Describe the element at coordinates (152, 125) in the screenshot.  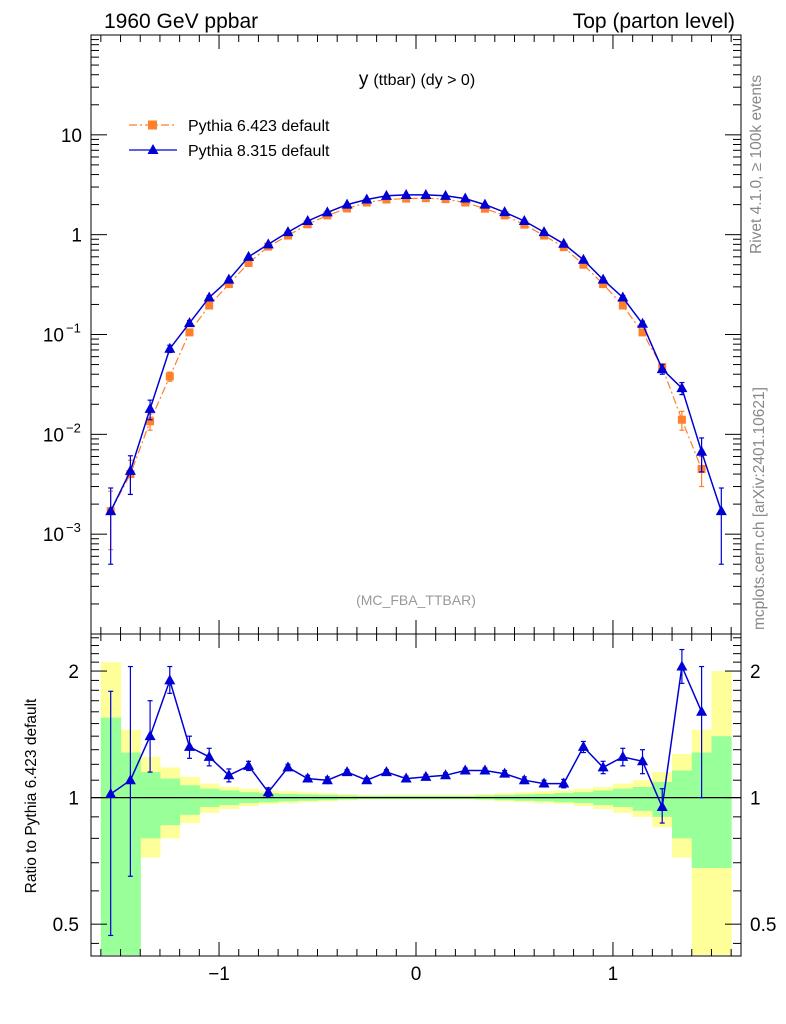
I see `legend-marker-pythia6` at that location.